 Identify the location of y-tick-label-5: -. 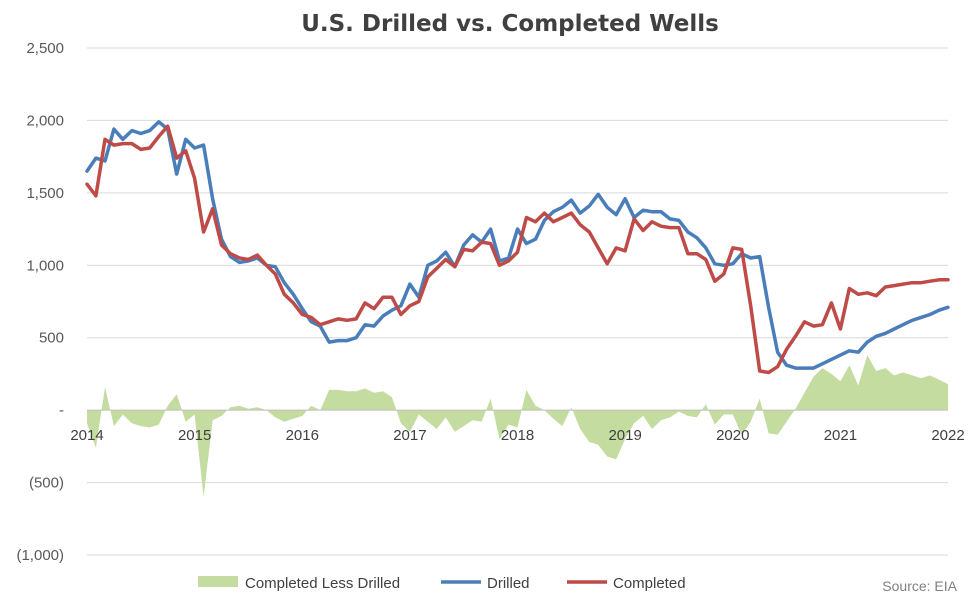
(61, 410).